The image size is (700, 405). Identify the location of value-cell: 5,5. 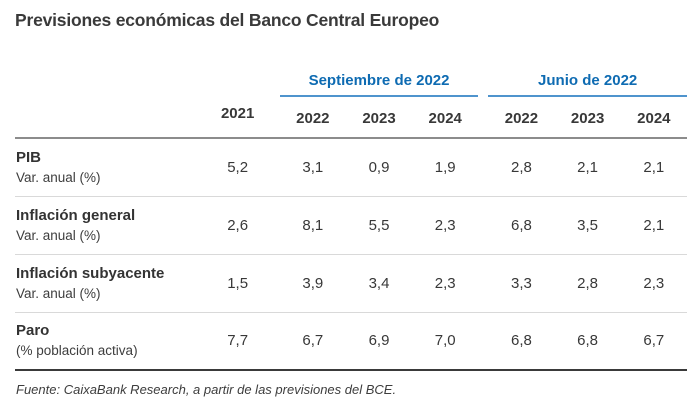
(379, 224).